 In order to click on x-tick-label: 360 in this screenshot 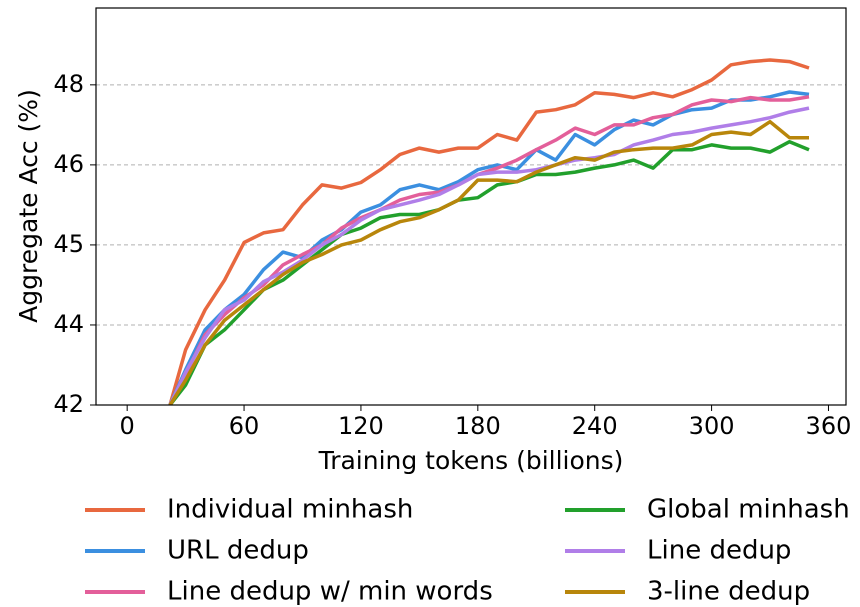, I will do `click(829, 426)`.